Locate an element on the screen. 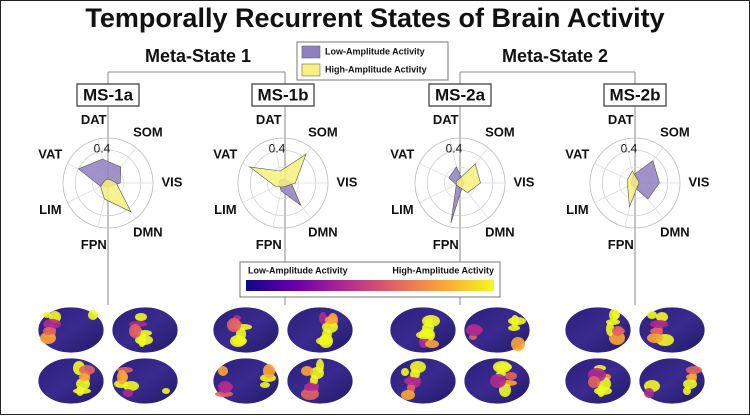  state-title: MS-2a is located at coordinates (460, 94).